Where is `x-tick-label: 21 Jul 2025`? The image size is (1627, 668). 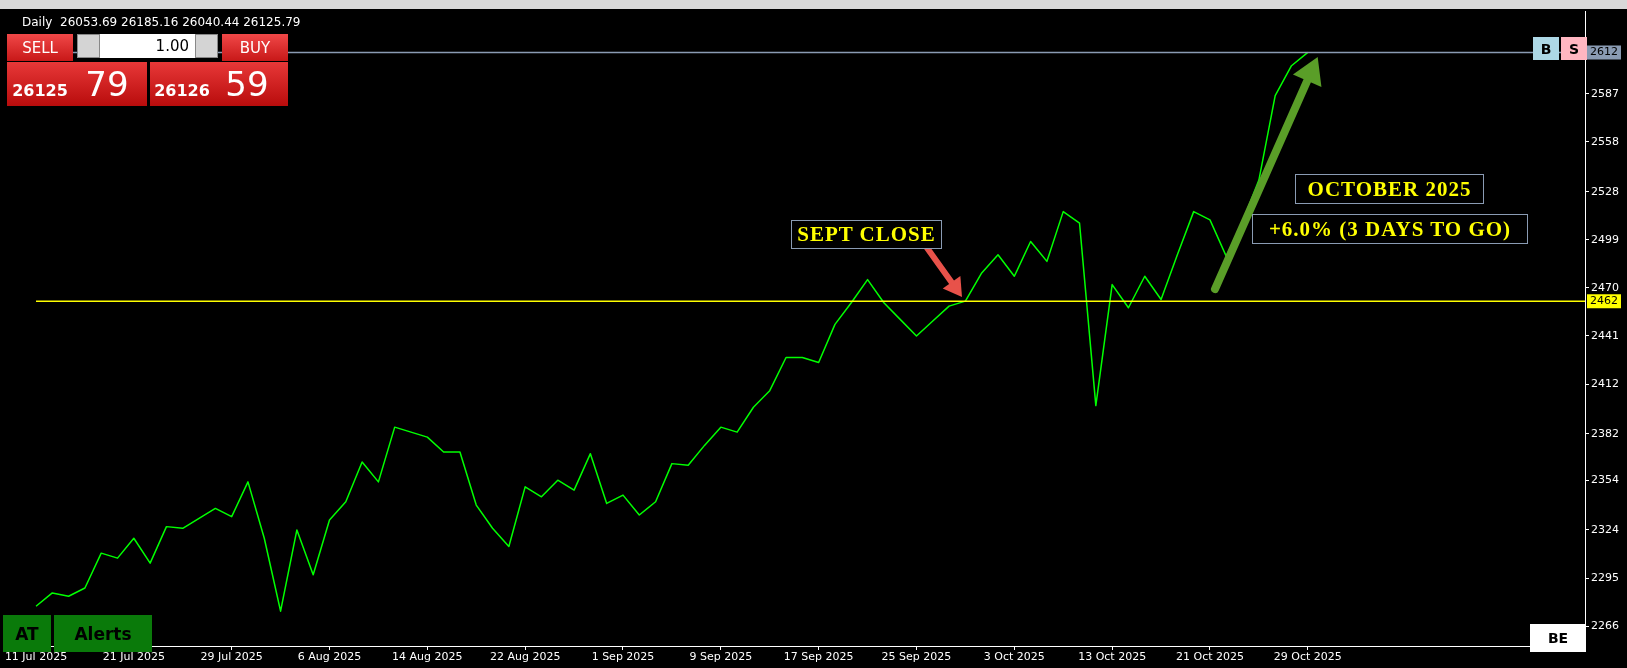
x-tick-label: 21 Jul 2025 is located at coordinates (133, 657).